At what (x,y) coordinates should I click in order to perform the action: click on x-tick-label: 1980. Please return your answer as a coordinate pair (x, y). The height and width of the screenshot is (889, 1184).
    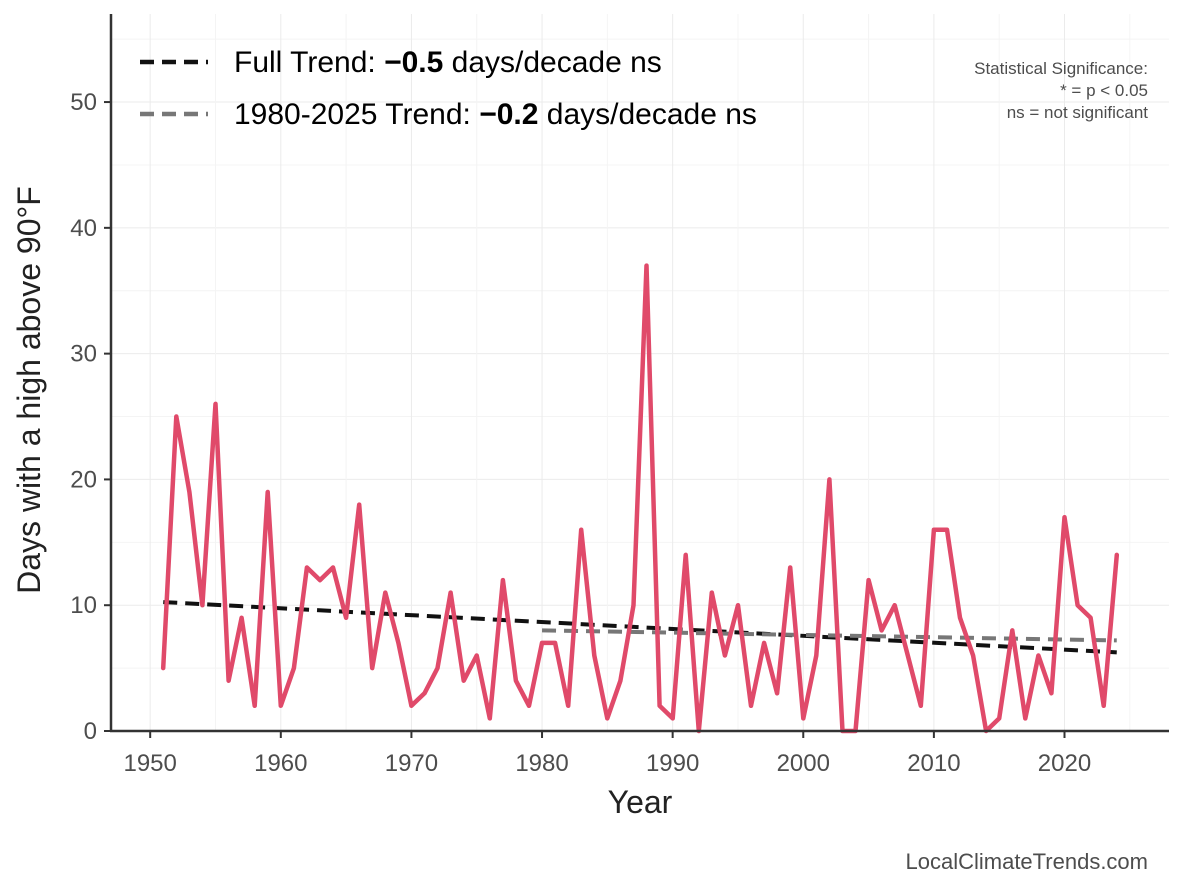
    Looking at the image, I should click on (541, 763).